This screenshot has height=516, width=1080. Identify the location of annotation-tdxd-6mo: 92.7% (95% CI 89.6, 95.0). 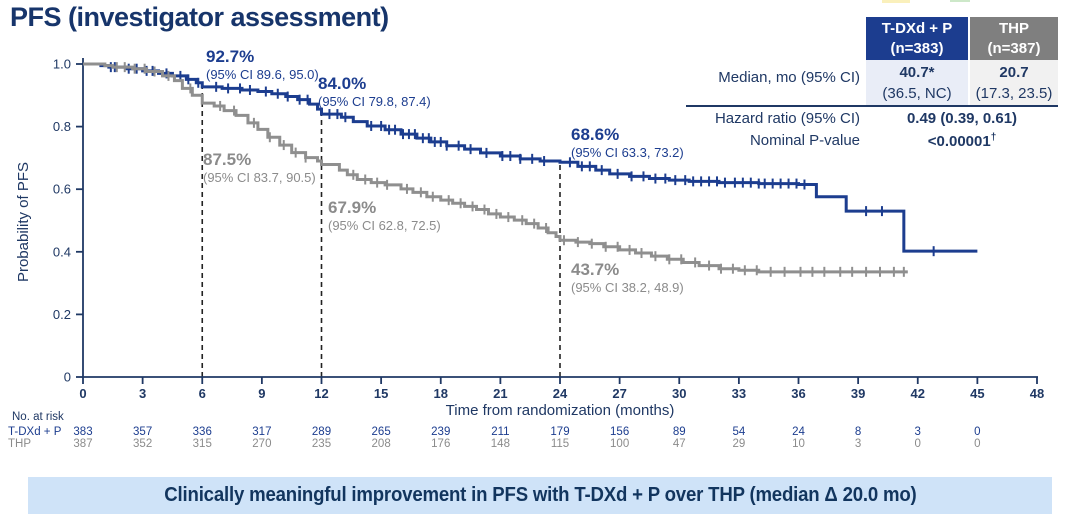
(262, 65).